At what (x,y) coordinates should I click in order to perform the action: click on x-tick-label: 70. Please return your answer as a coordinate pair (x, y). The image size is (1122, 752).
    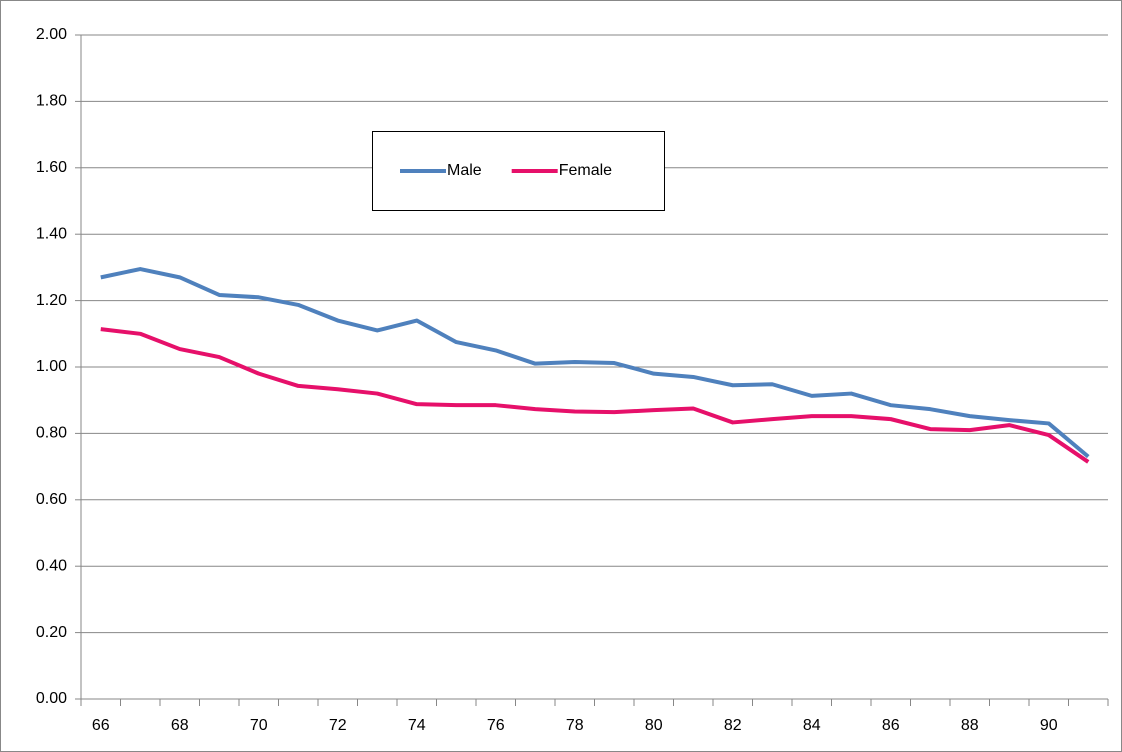
    Looking at the image, I should click on (259, 725).